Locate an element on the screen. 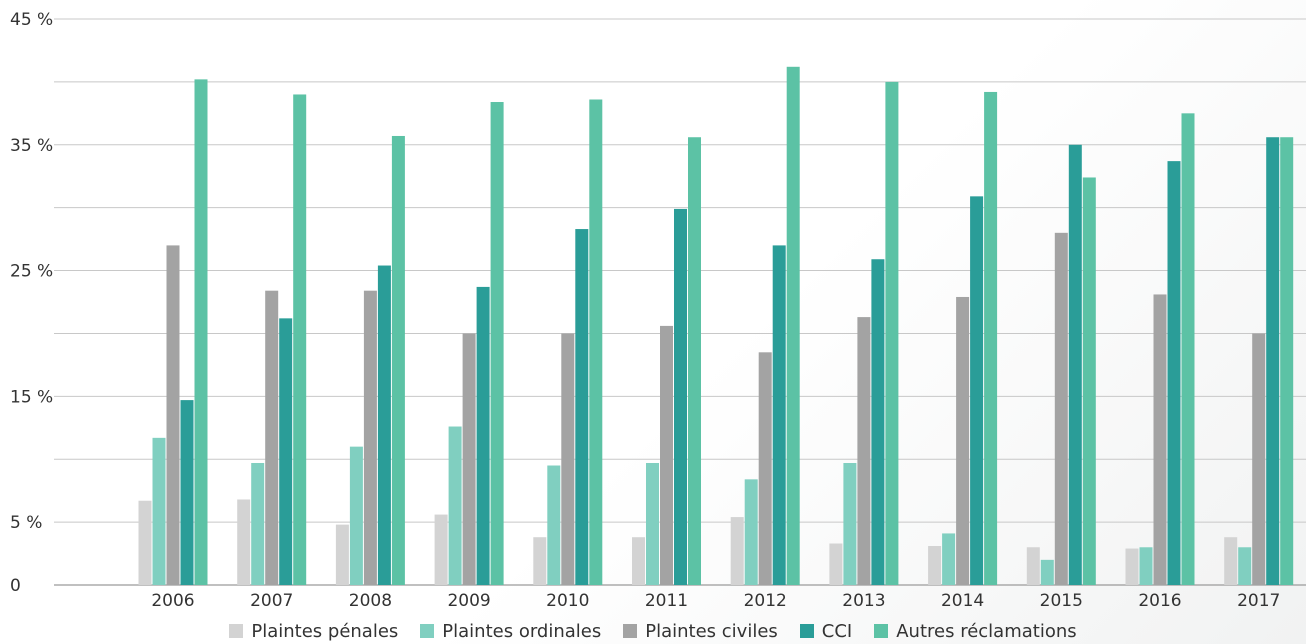 The image size is (1306, 644). x-tick-label: 2015 is located at coordinates (1061, 601).